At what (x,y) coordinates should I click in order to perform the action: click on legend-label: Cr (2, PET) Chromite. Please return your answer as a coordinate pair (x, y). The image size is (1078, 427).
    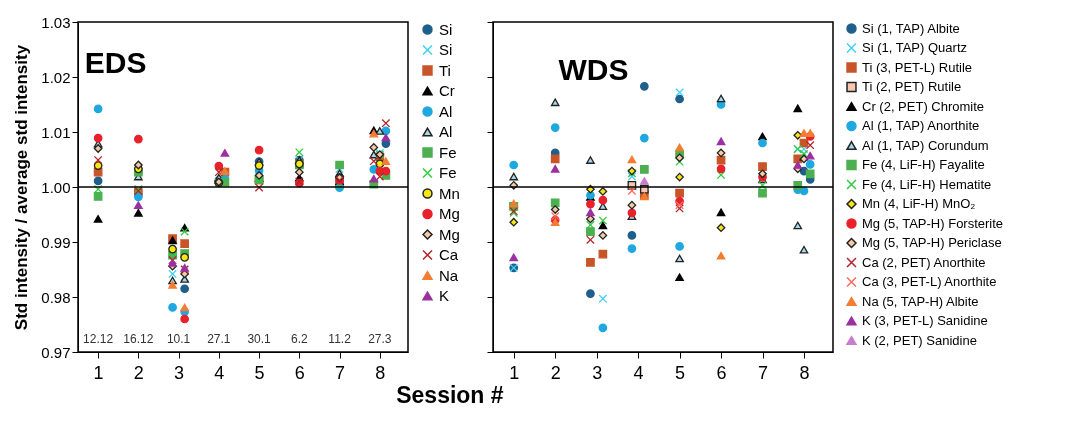
    Looking at the image, I should click on (923, 106).